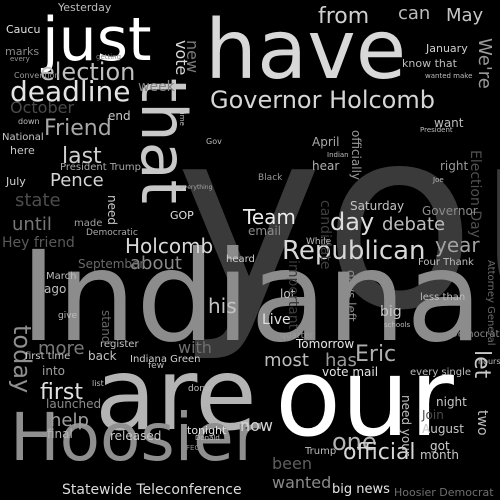 The image size is (500, 500). Describe the element at coordinates (156, 87) in the screenshot. I see `cloud-word: week` at that location.